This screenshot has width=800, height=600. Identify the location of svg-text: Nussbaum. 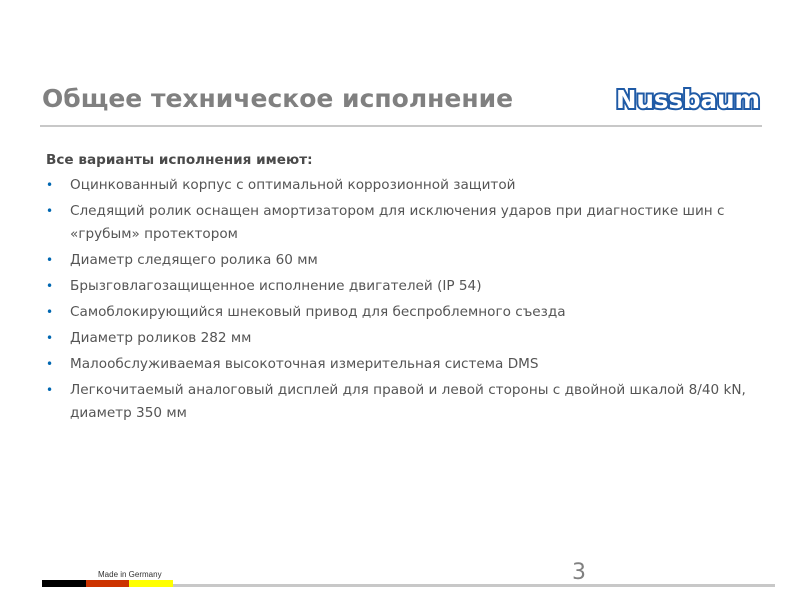
(688, 99).